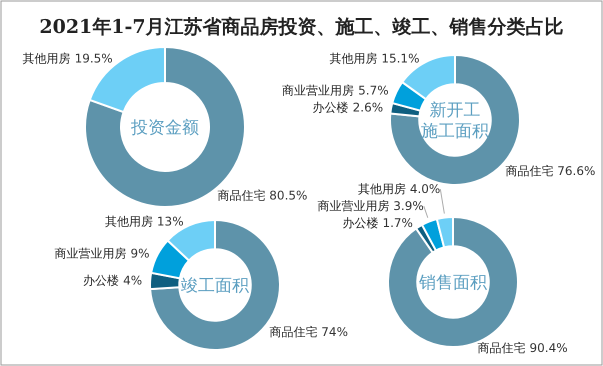  I want to click on data-label: 15.1%, so click(400, 59).